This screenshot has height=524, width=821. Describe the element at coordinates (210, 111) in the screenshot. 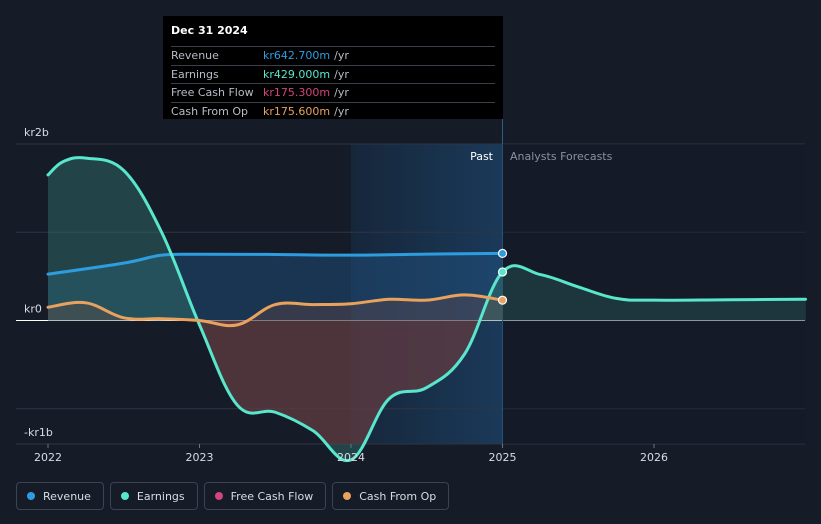

I see `tooltip-label: Cash From Op` at that location.